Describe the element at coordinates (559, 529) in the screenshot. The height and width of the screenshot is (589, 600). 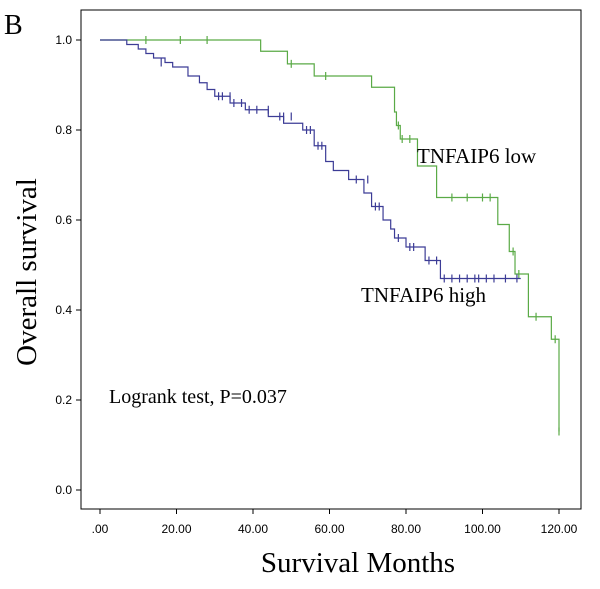
I see `x-tick-label: 120.00` at that location.